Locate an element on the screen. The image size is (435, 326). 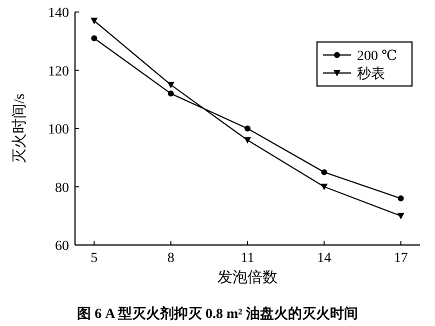
x-axis-title: 发泡倍数 is located at coordinates (248, 277).